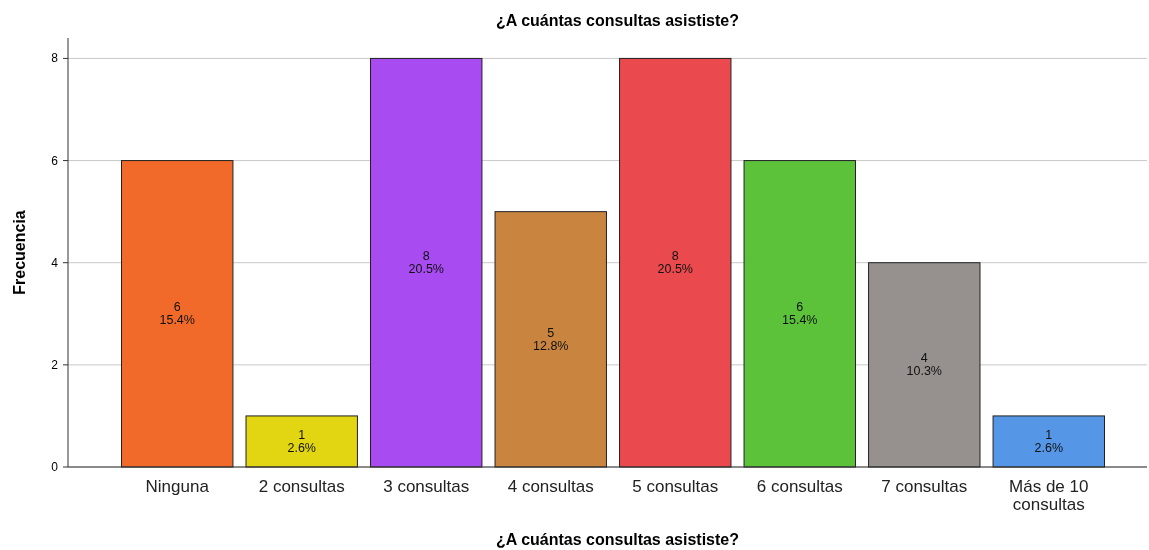  Describe the element at coordinates (55, 467) in the screenshot. I see `y-tick-label: 0` at that location.